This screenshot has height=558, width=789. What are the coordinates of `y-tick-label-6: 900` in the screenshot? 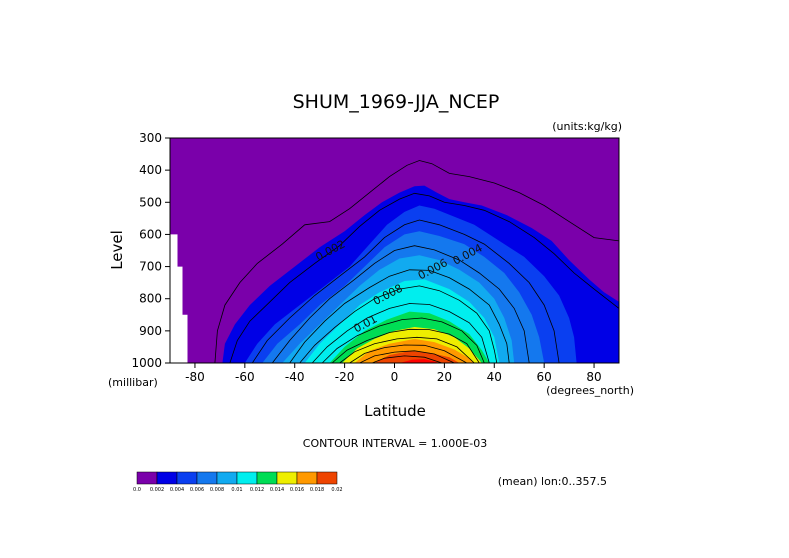 It's located at (150, 331).